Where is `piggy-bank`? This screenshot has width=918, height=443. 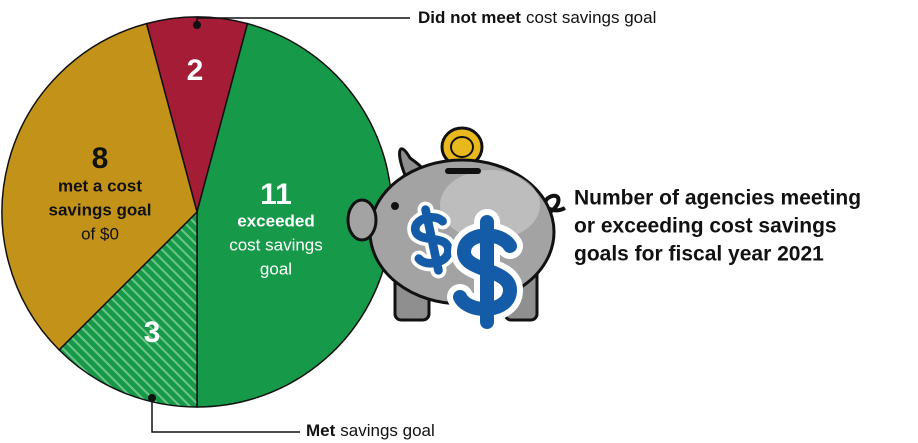 piggy-bank is located at coordinates (456, 230).